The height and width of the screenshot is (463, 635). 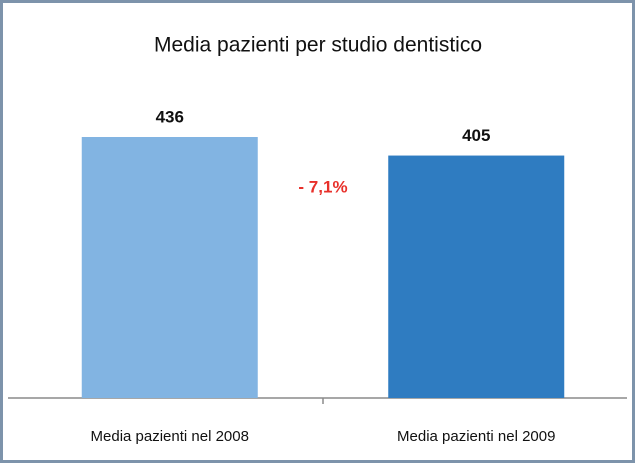 I want to click on value-label: 436, so click(x=170, y=116).